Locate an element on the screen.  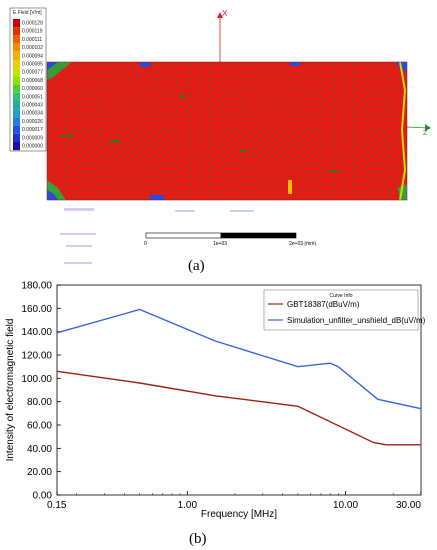
legend-label-simulation: Simulation_unfilter_unshield_dB(uV/m) is located at coordinates (356, 320).